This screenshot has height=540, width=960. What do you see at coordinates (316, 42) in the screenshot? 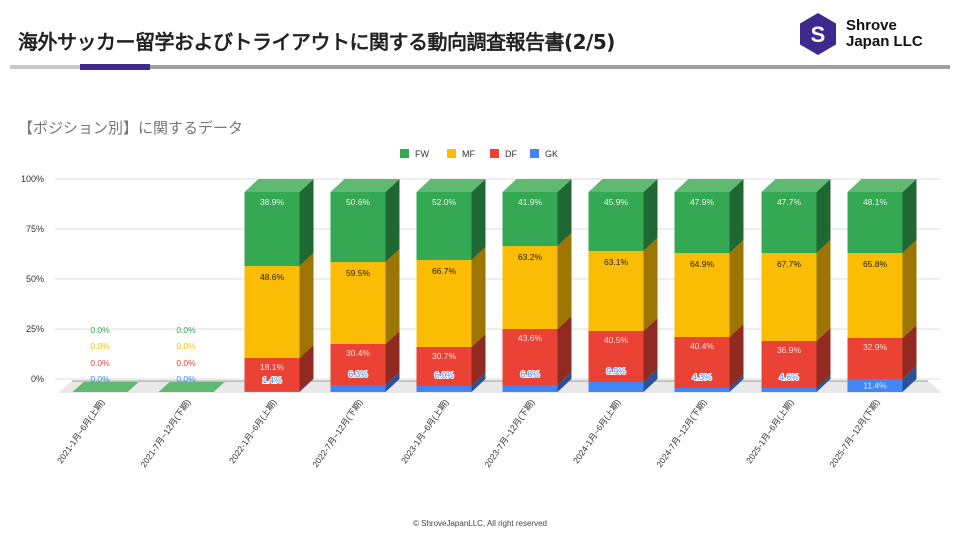
I see `page-title: 海外サッカー留学およびトライアウトに関する動向調査報告書(2/5)` at bounding box center [316, 42].